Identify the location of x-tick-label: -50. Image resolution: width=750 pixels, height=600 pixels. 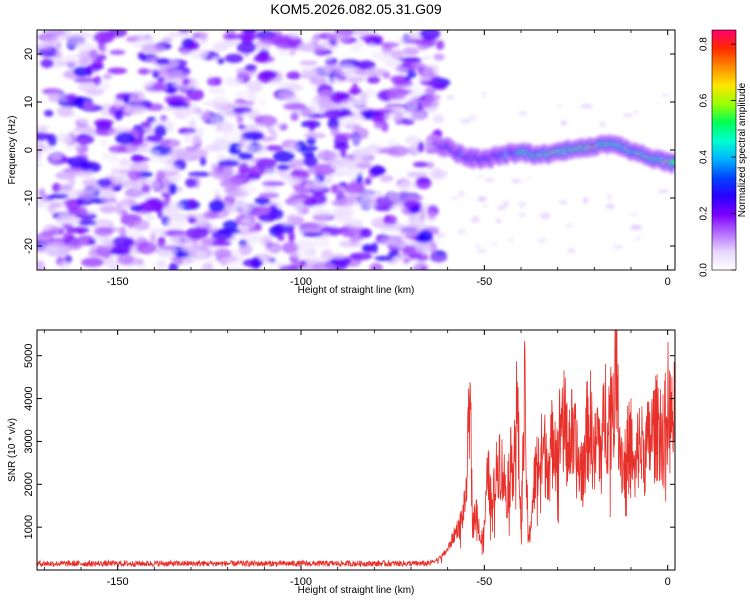
(484, 582).